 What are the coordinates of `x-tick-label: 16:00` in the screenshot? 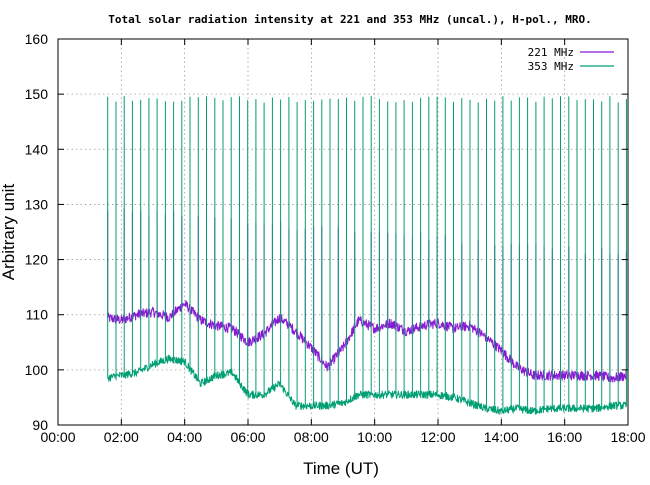 It's located at (564, 437).